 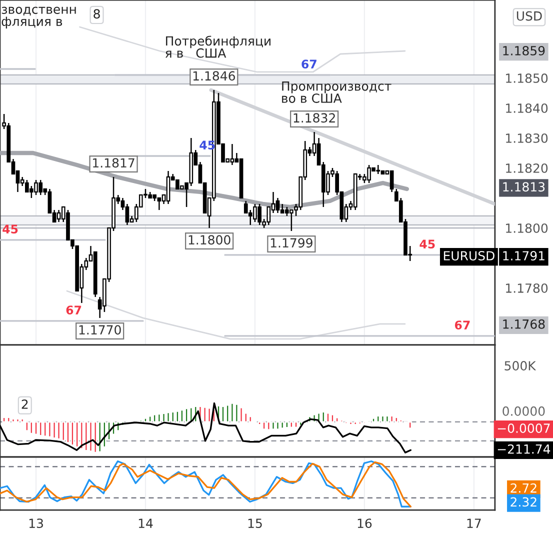 What do you see at coordinates (520, 365) in the screenshot?
I see `text: 500K` at bounding box center [520, 365].